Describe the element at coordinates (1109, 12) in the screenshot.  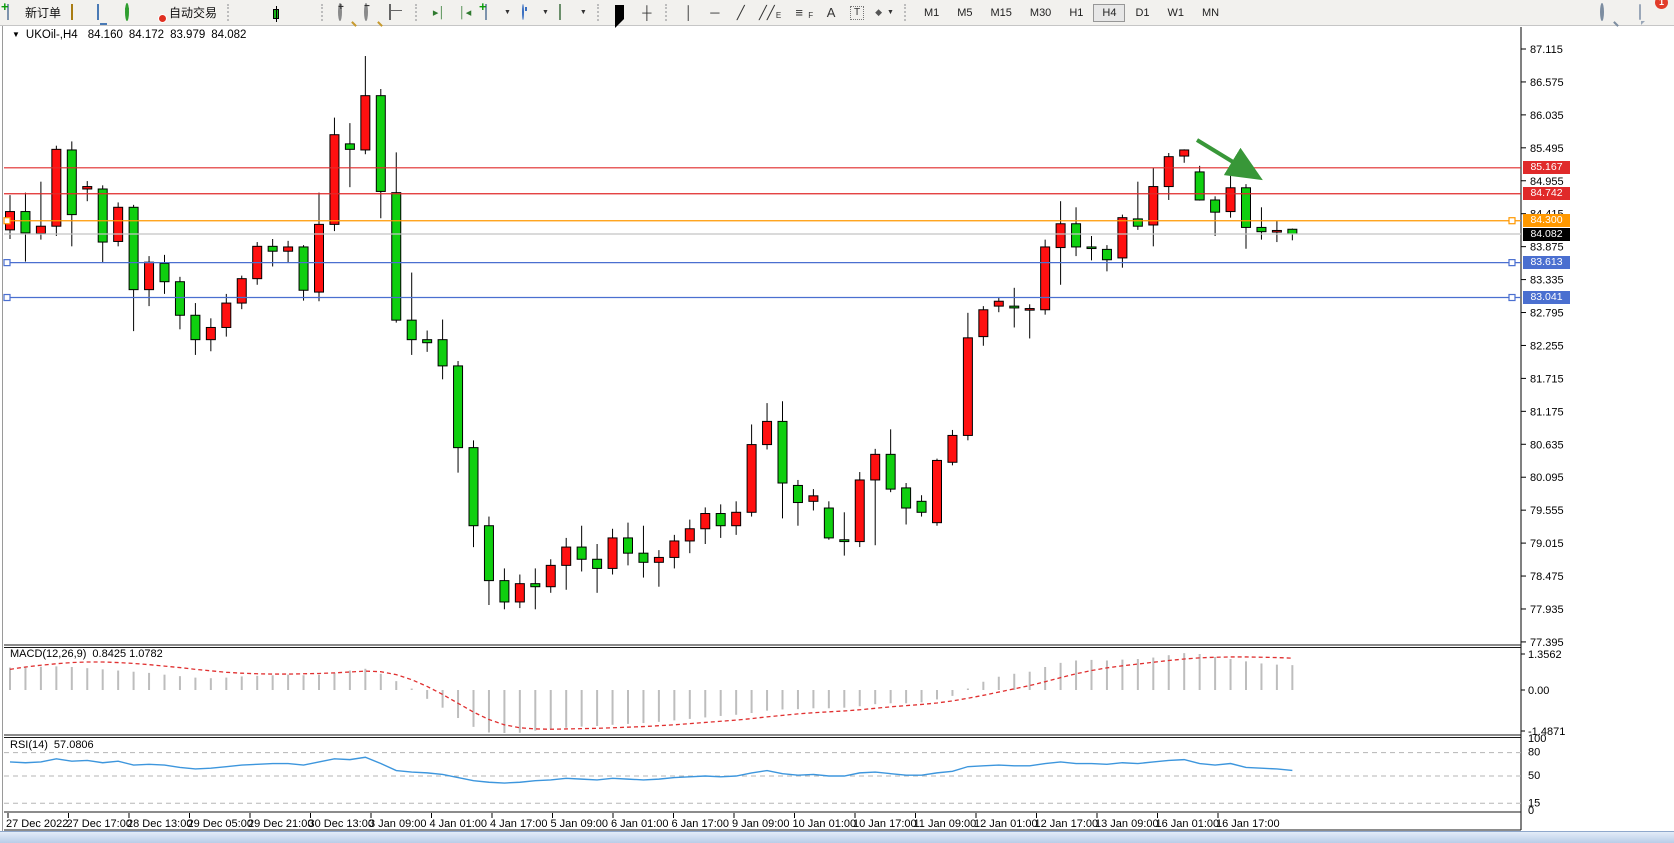
I see `tab-h4: H4` at that location.